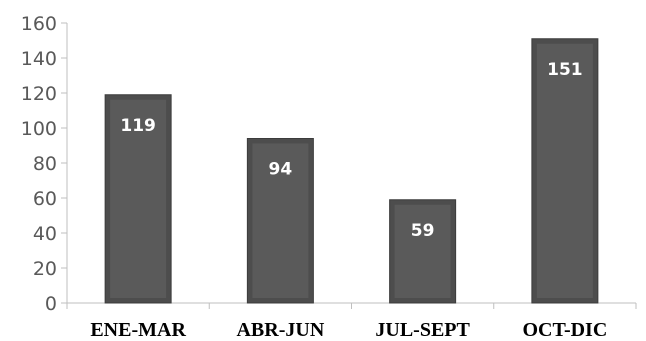  I want to click on y-tick-label: 20, so click(45, 269).